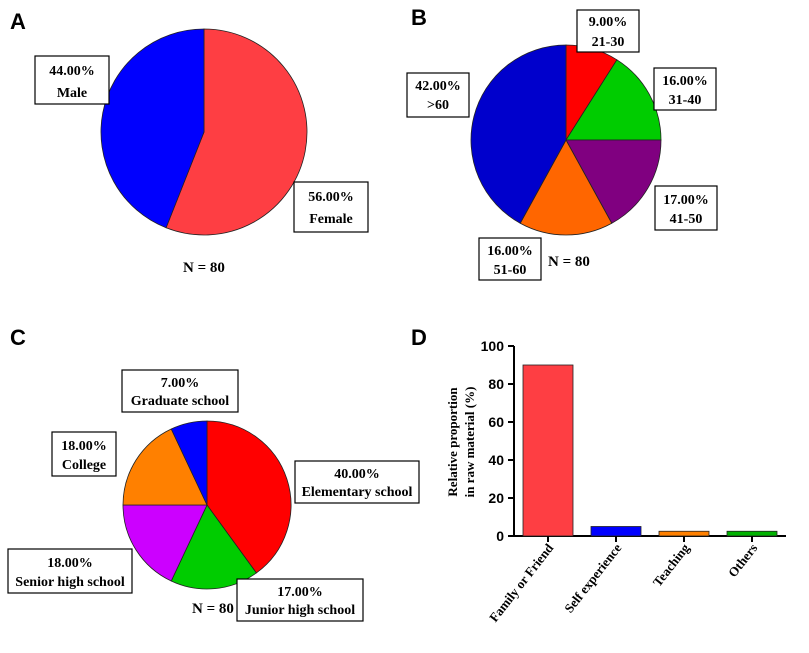 Image resolution: width=809 pixels, height=653 pixels. Describe the element at coordinates (357, 492) in the screenshot. I see `slice-name-elementary-school: Elementary school` at that location.